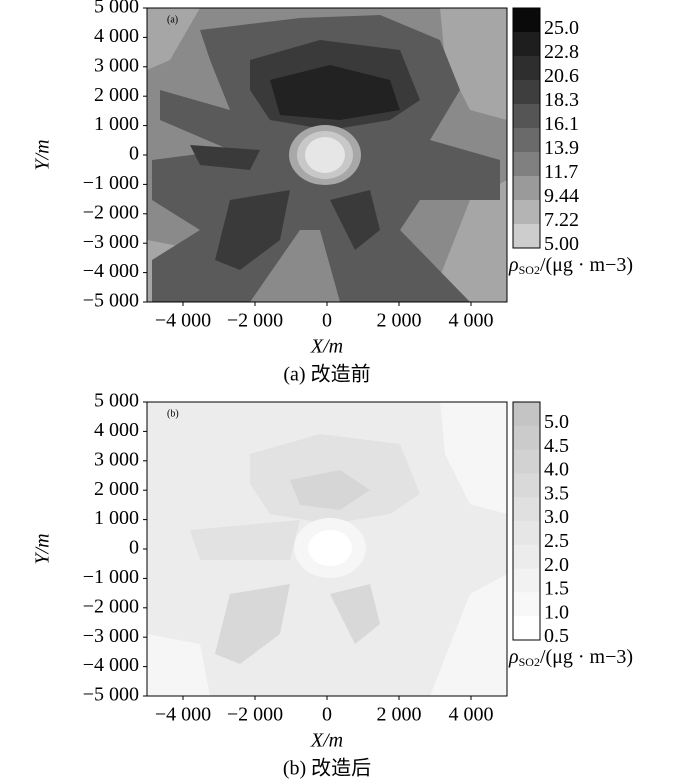  I want to click on colorbar-tick-label: 11.7, so click(561, 172).